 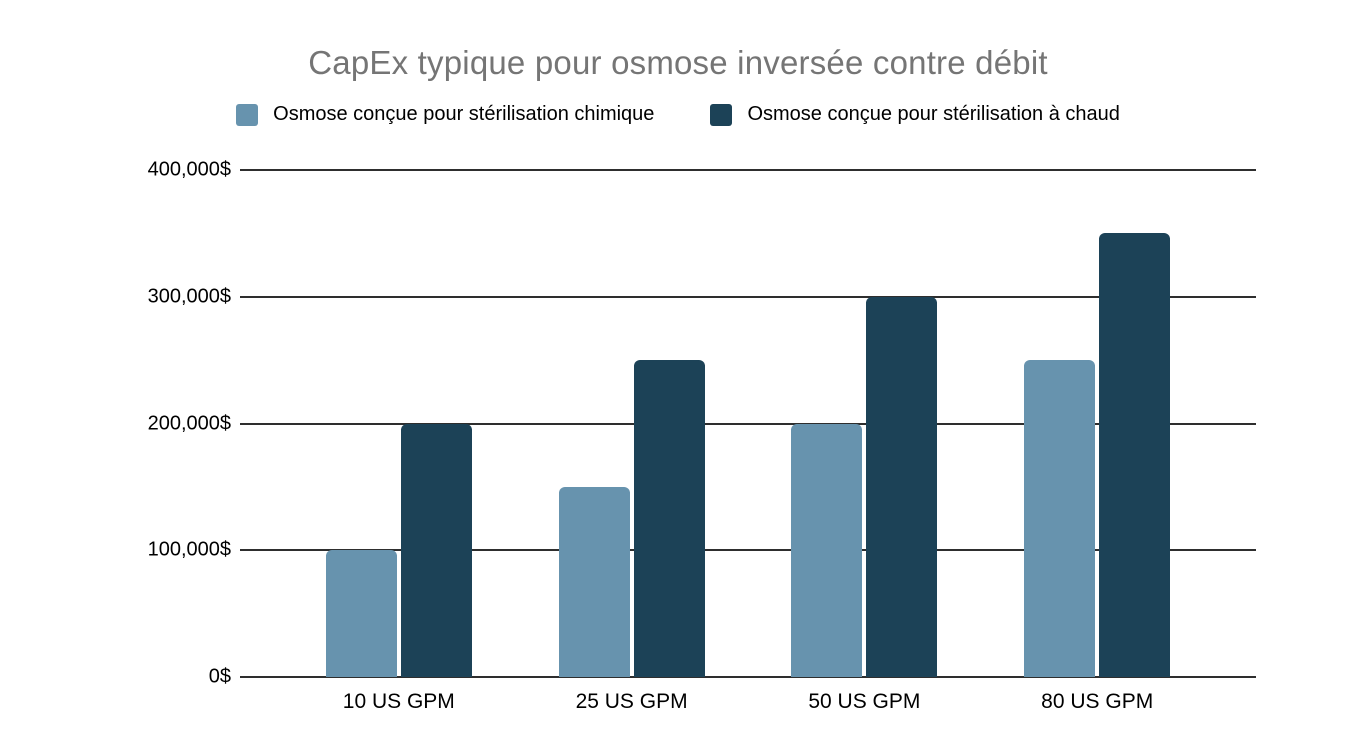 I want to click on y-axis-tick-label: 400,000$, so click(x=189, y=169).